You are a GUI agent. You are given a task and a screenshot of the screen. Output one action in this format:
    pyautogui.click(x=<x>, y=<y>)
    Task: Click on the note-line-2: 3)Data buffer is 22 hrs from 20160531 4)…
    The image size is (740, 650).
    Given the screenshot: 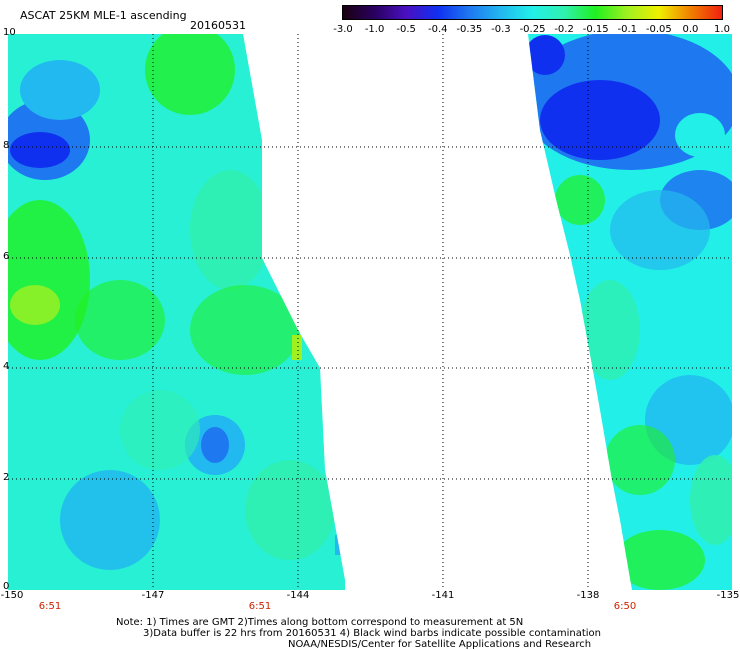 What is the action you would take?
    pyautogui.click(x=372, y=633)
    